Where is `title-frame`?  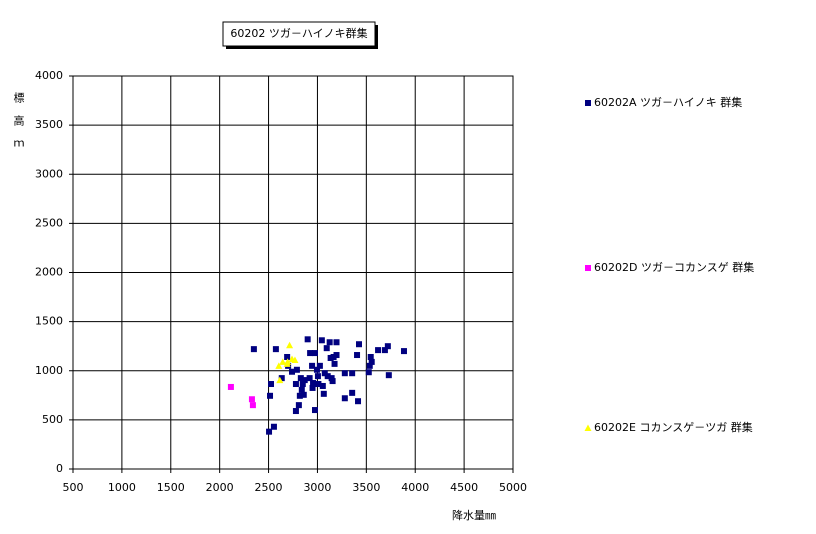
title-frame is located at coordinates (299, 34).